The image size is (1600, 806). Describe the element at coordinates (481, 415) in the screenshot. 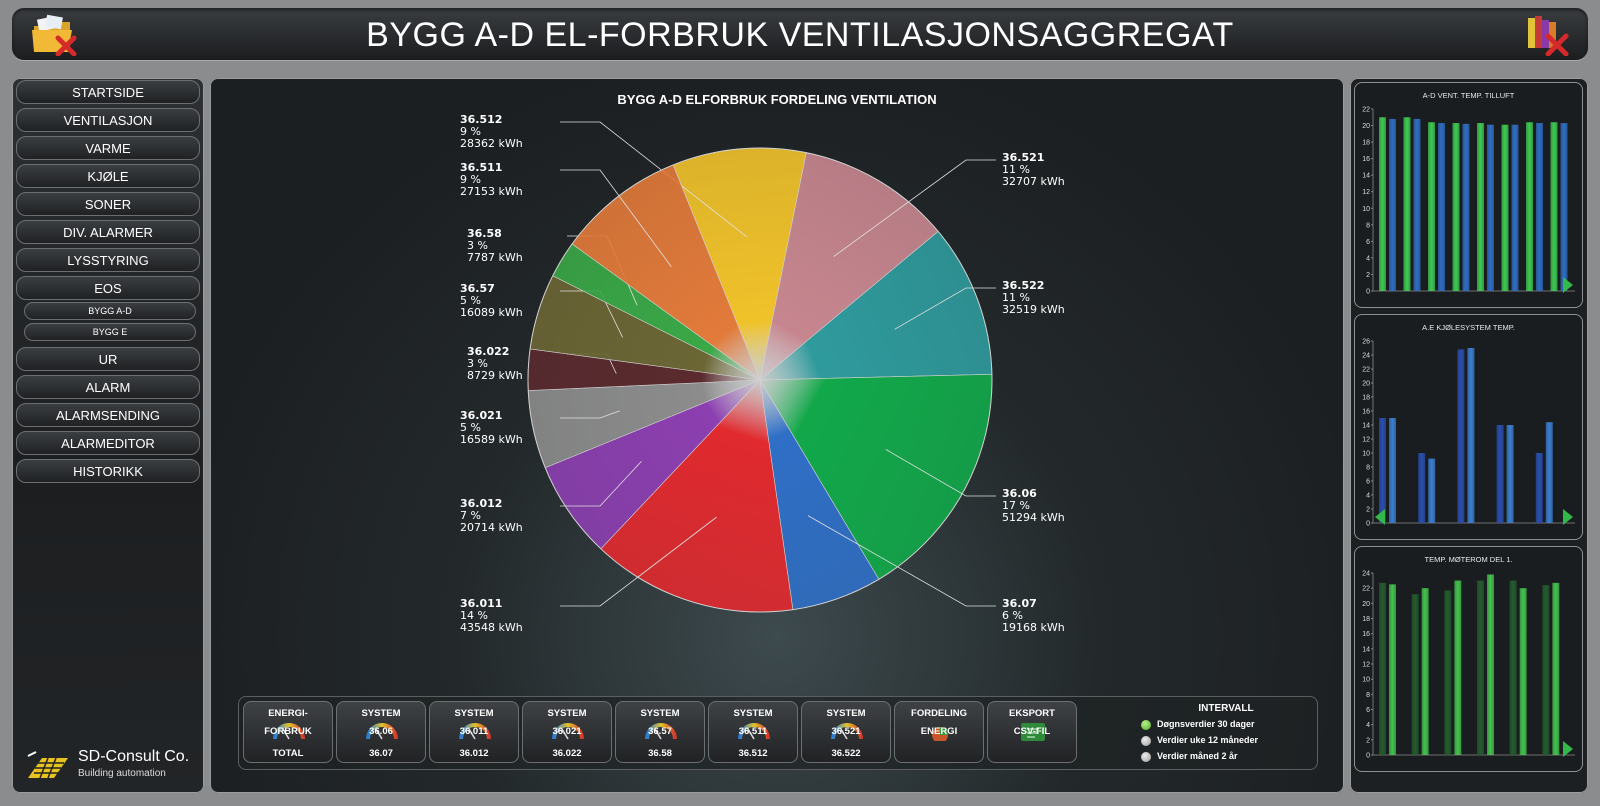

I see `pie-label-name: 36.021` at that location.